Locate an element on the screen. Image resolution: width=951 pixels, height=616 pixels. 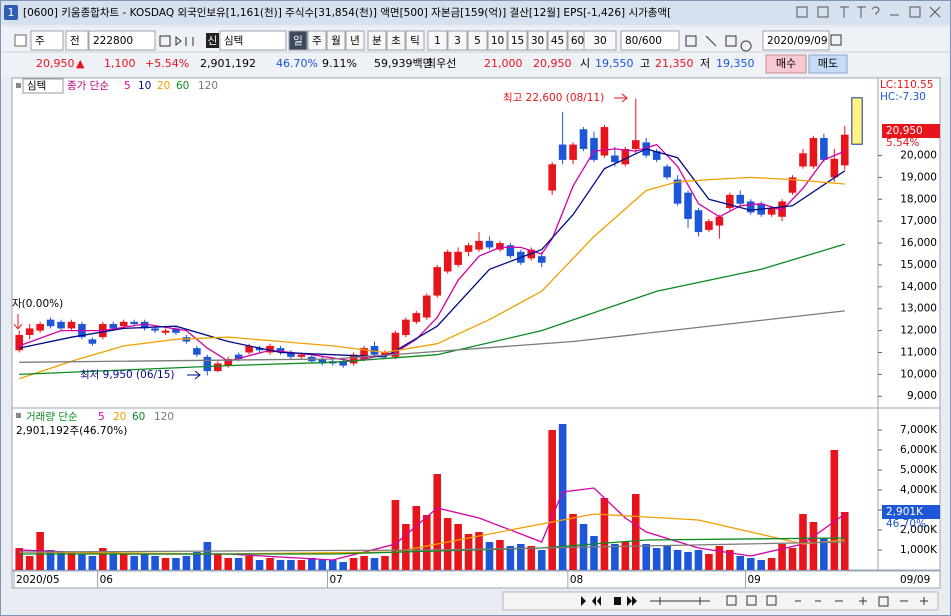
interval-button: 60 is located at coordinates (577, 41).